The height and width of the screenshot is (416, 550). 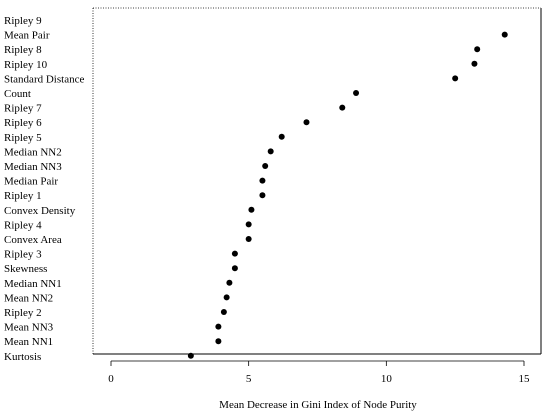 What do you see at coordinates (23, 21) in the screenshot?
I see `category-label: Ripley 9` at bounding box center [23, 21].